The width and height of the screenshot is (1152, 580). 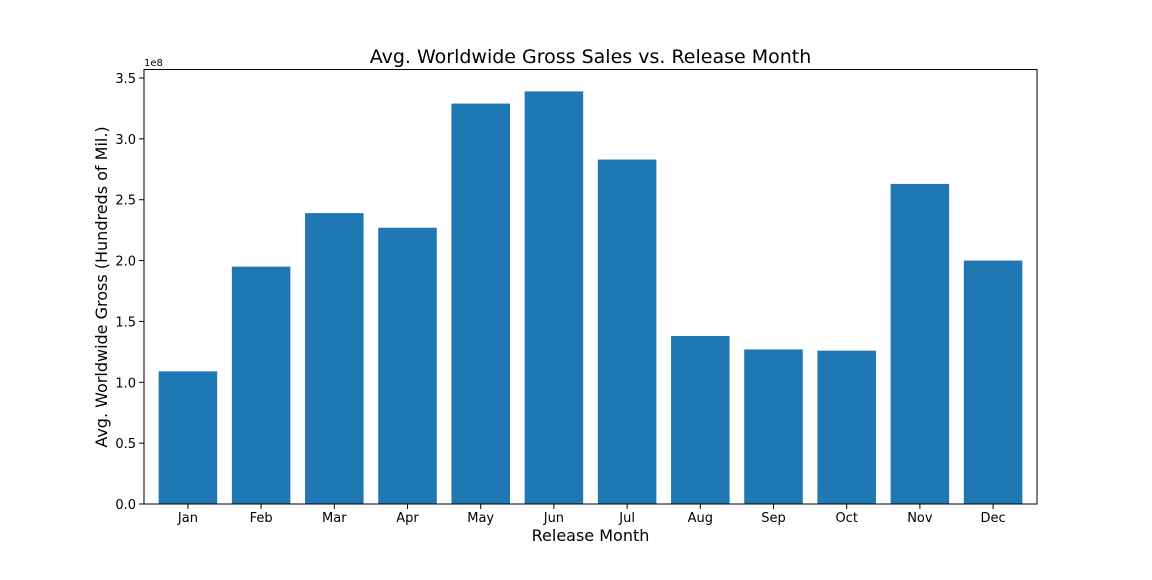 What do you see at coordinates (261, 385) in the screenshot?
I see `bar-feb` at bounding box center [261, 385].